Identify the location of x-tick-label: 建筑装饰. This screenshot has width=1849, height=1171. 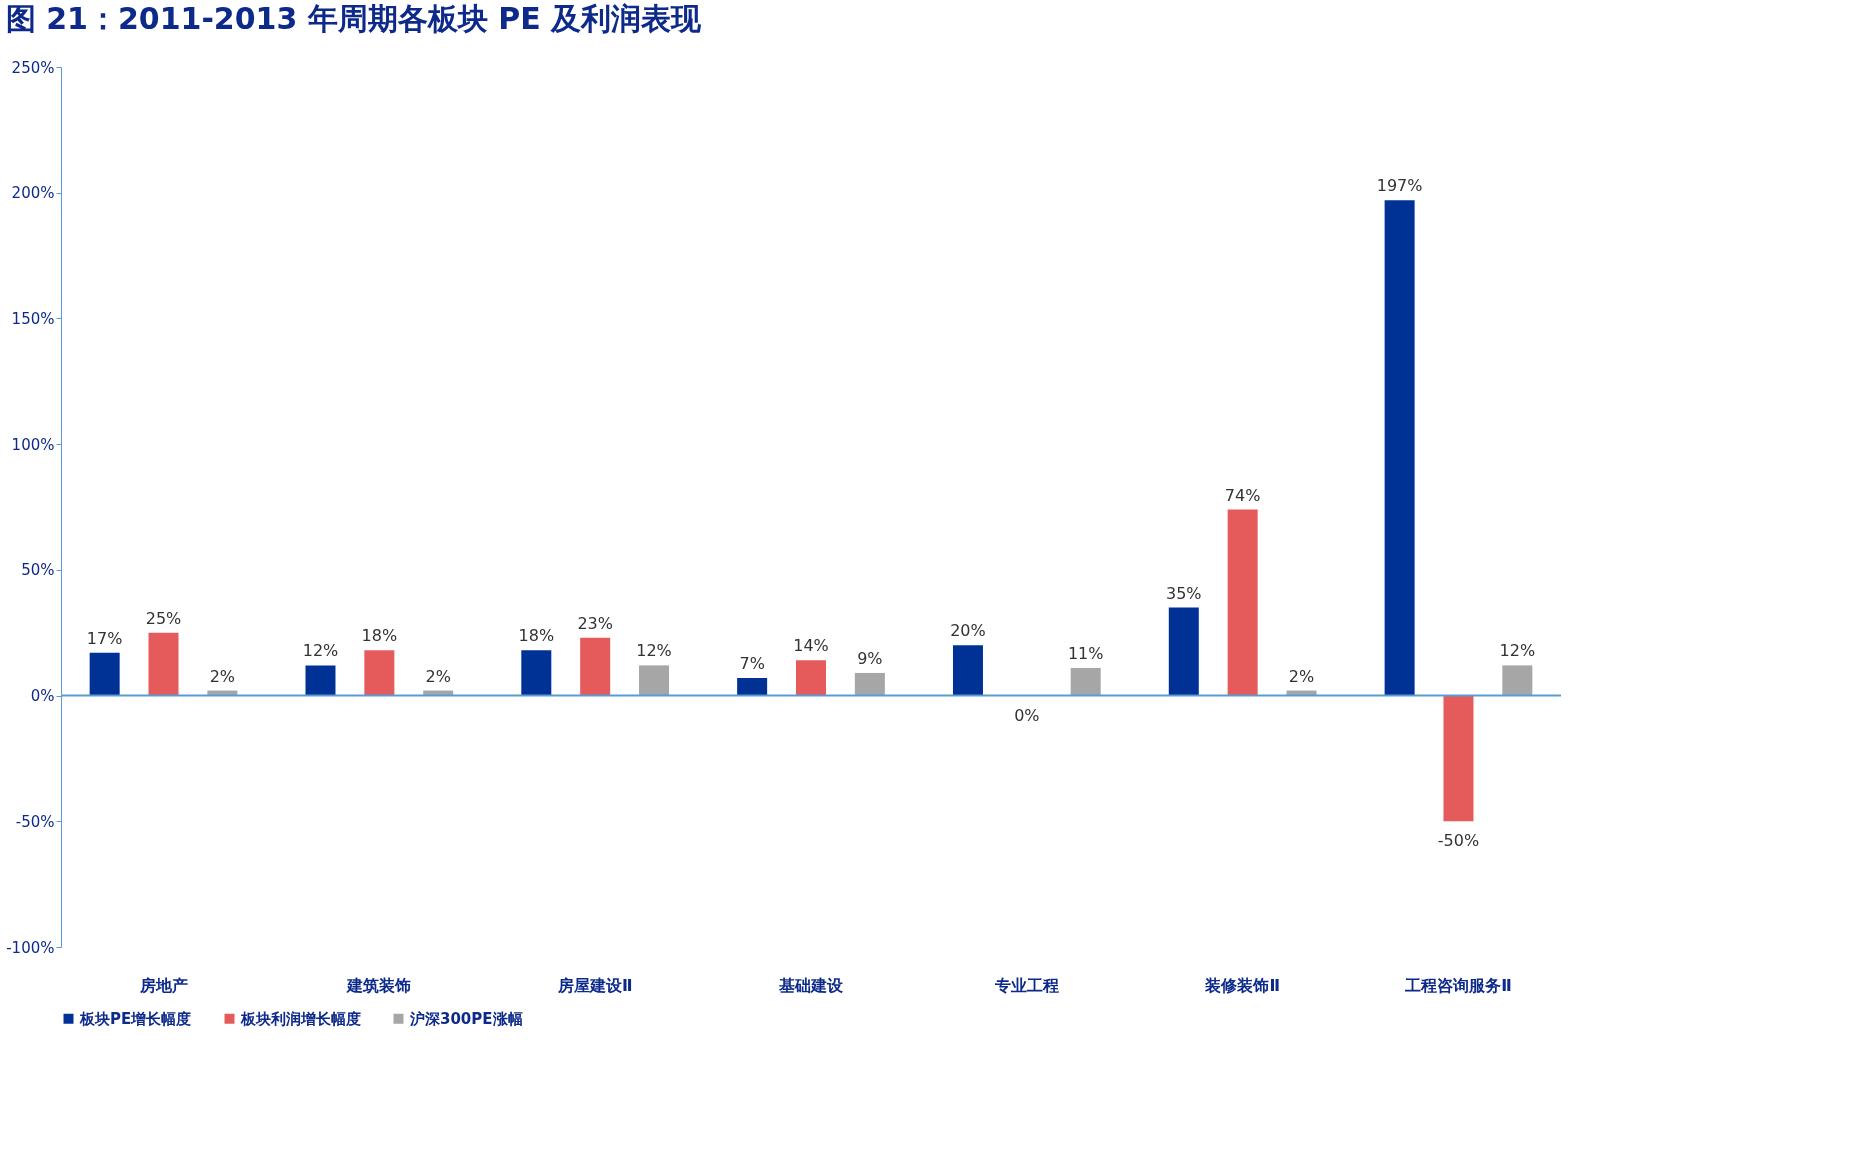
(378, 985).